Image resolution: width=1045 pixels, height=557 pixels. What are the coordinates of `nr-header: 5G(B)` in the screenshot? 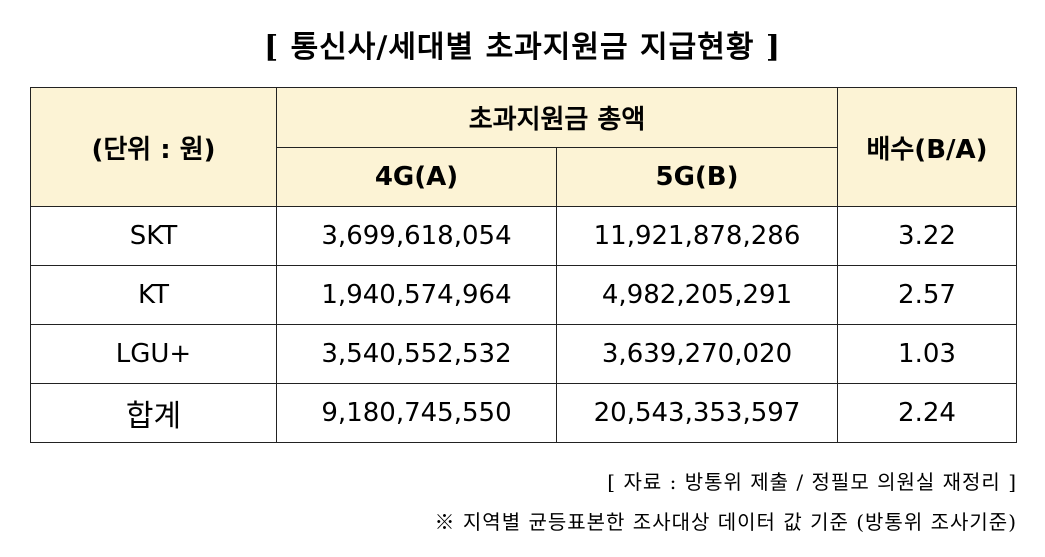 It's located at (697, 177).